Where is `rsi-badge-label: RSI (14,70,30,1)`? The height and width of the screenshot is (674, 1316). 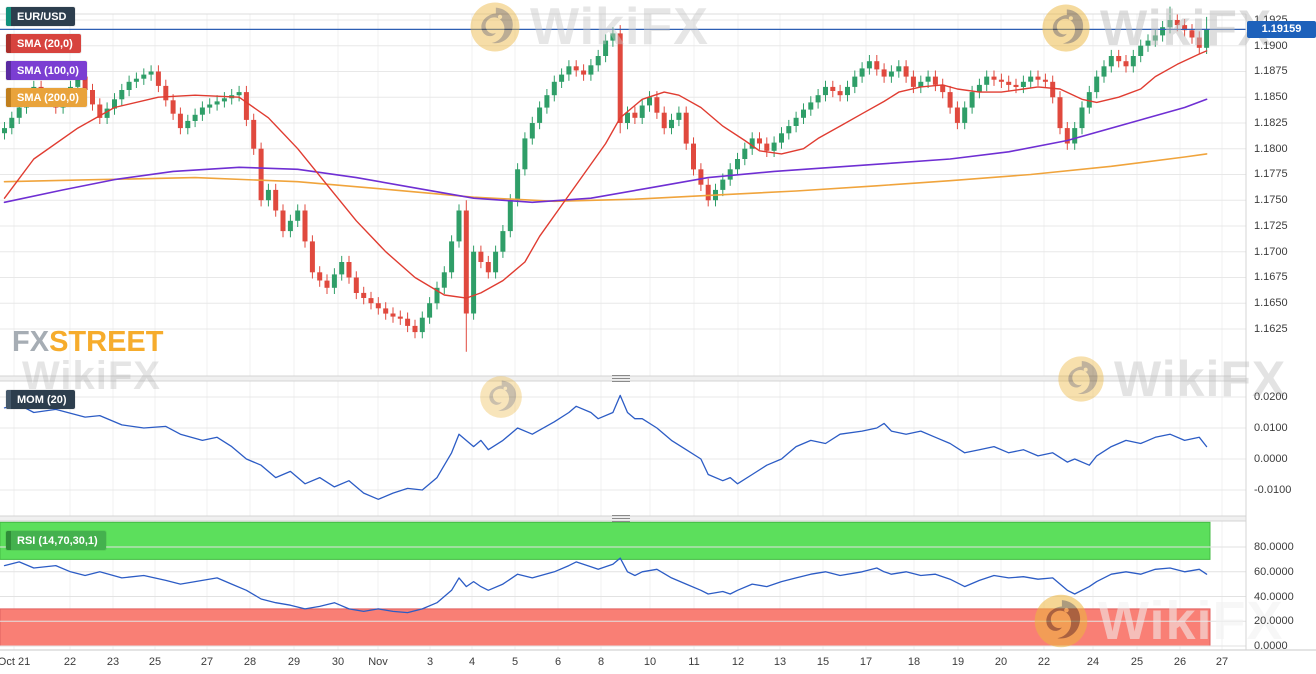
rsi-badge-label: RSI (14,70,30,1) is located at coordinates (57, 540).